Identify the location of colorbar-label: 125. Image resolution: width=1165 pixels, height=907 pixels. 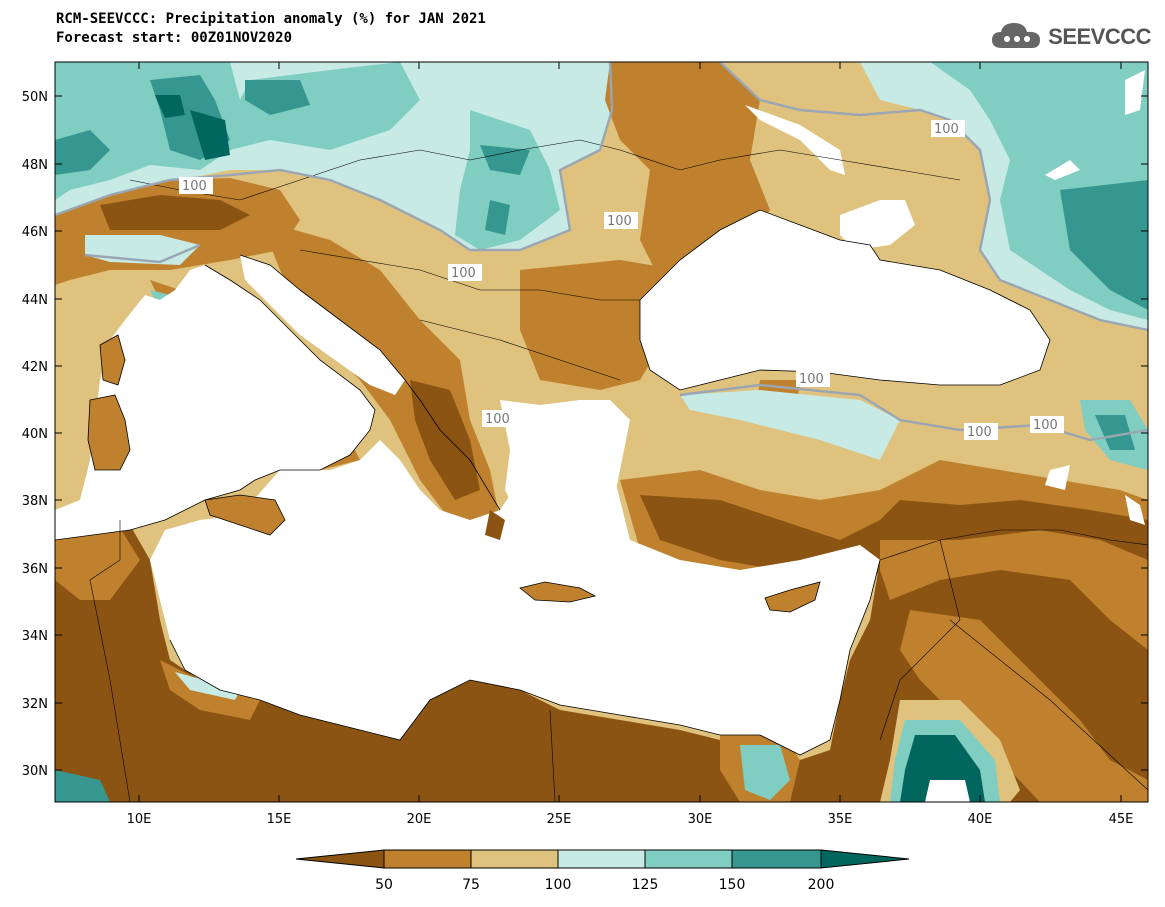
(645, 885).